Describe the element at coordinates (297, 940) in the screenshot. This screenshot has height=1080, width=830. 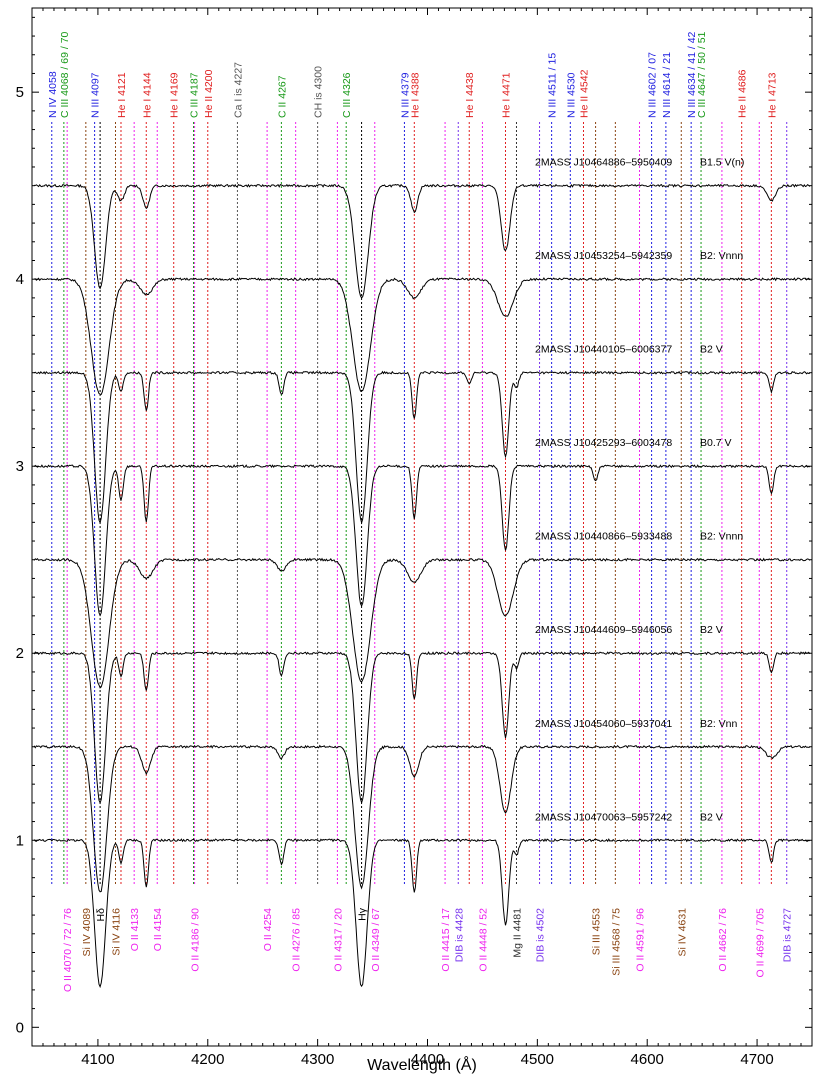
I see `bottom-line-label: O II 4276 / 85` at that location.